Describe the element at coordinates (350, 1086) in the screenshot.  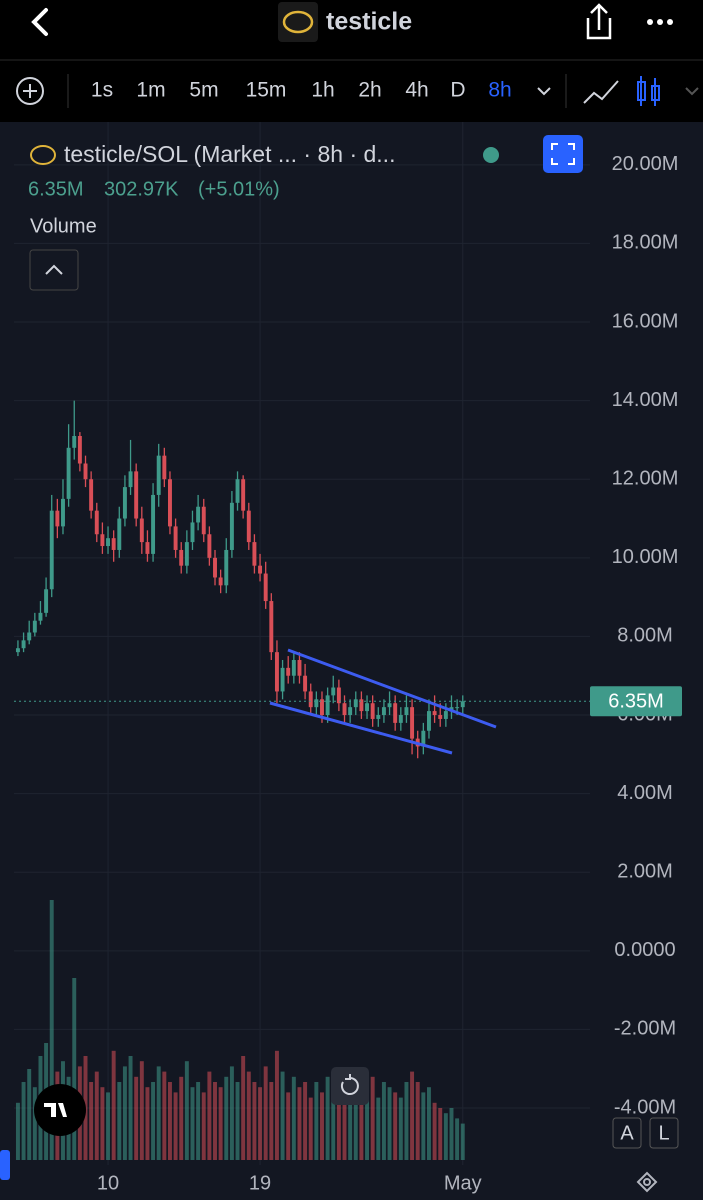
I see `reset-button` at that location.